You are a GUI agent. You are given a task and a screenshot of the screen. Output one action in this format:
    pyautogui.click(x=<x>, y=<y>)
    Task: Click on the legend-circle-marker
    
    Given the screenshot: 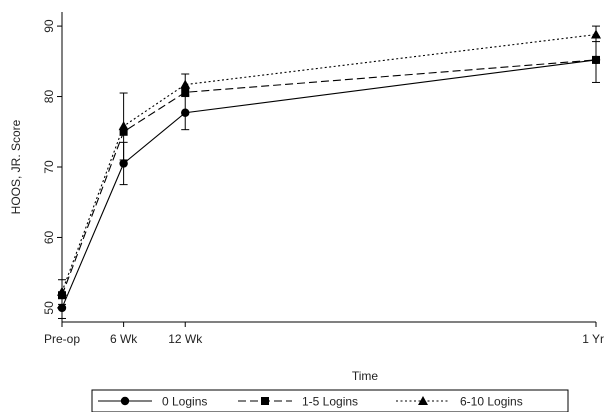 What is the action you would take?
    pyautogui.click(x=125, y=401)
    